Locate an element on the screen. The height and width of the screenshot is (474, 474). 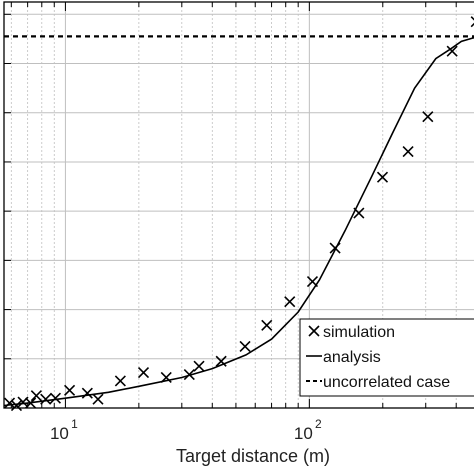
legend-item-uncorrelated: uncorrelated case is located at coordinates (378, 382).